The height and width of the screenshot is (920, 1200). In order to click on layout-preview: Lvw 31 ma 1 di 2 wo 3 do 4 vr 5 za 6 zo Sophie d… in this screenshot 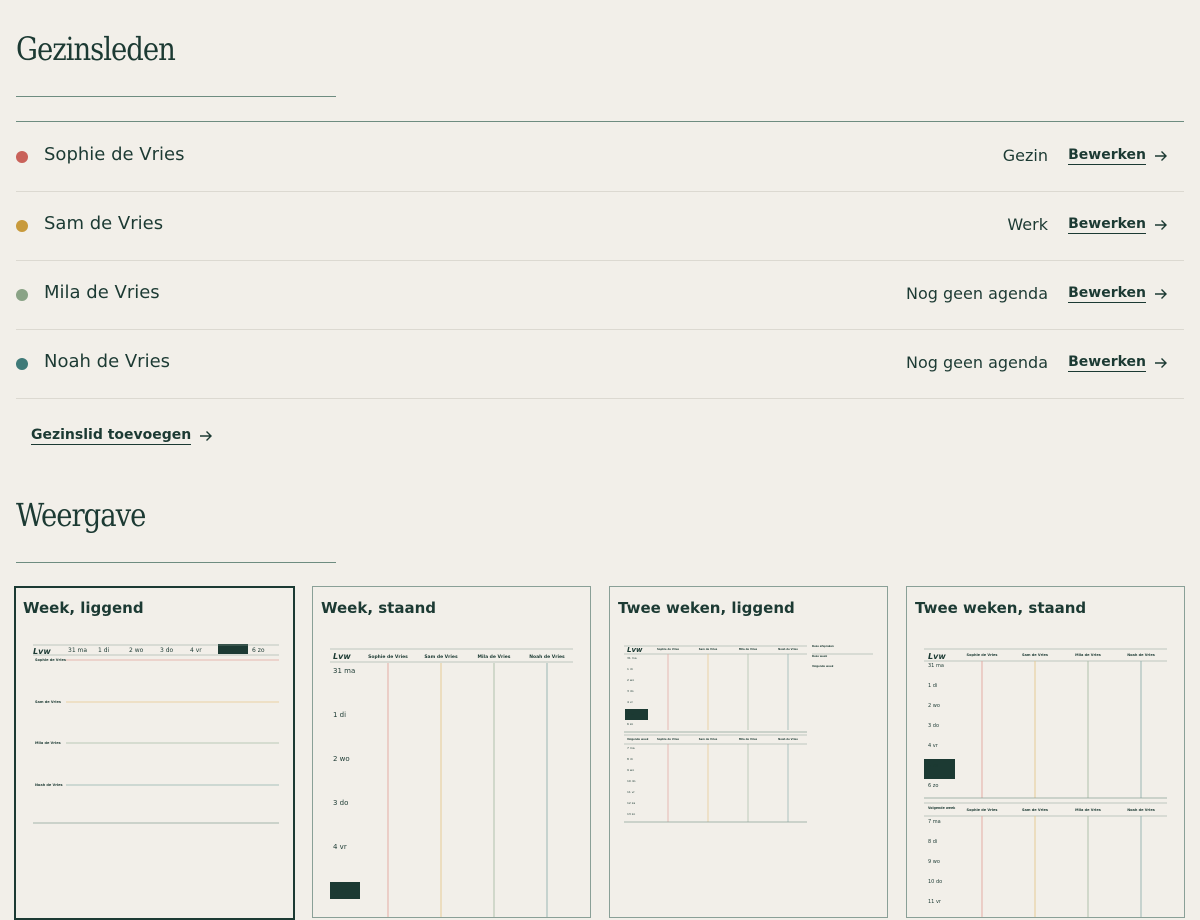, I will do `click(156, 734)`.